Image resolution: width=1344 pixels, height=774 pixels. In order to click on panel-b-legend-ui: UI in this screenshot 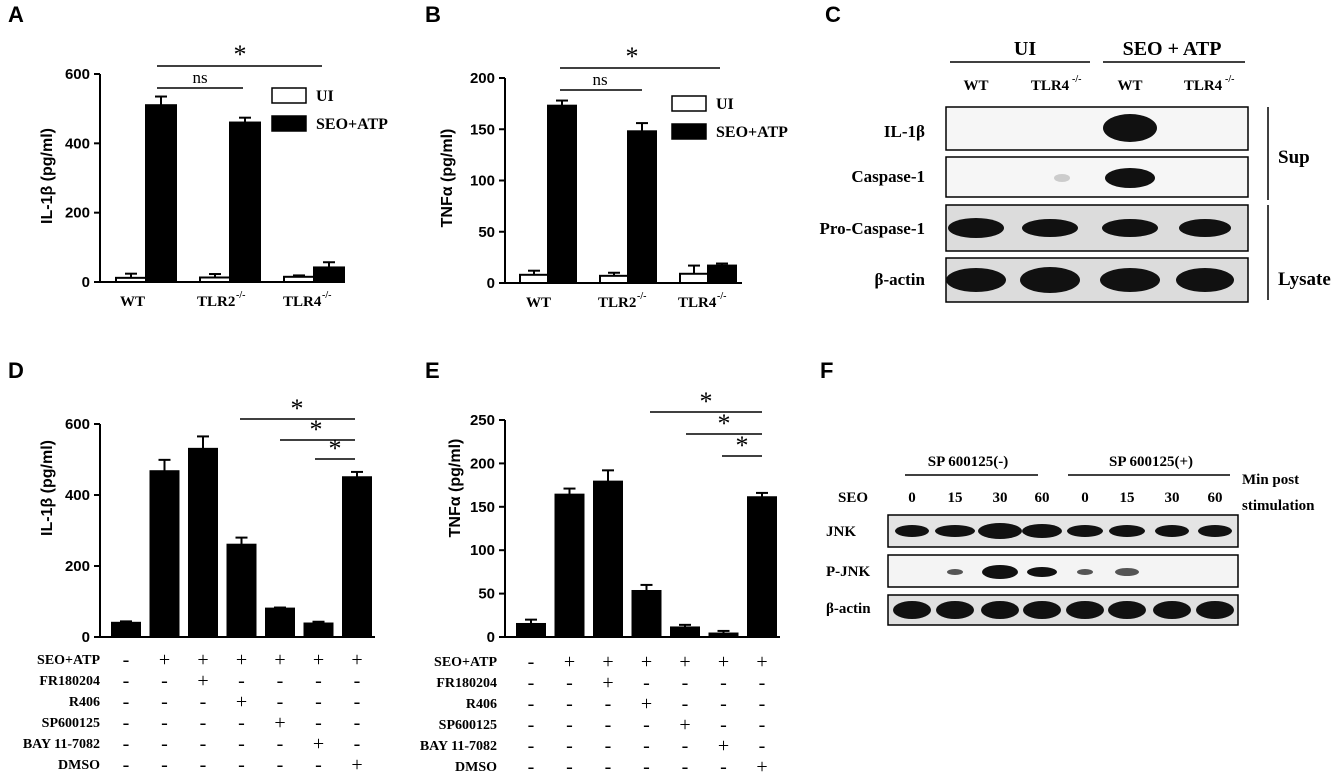, I will do `click(725, 104)`.